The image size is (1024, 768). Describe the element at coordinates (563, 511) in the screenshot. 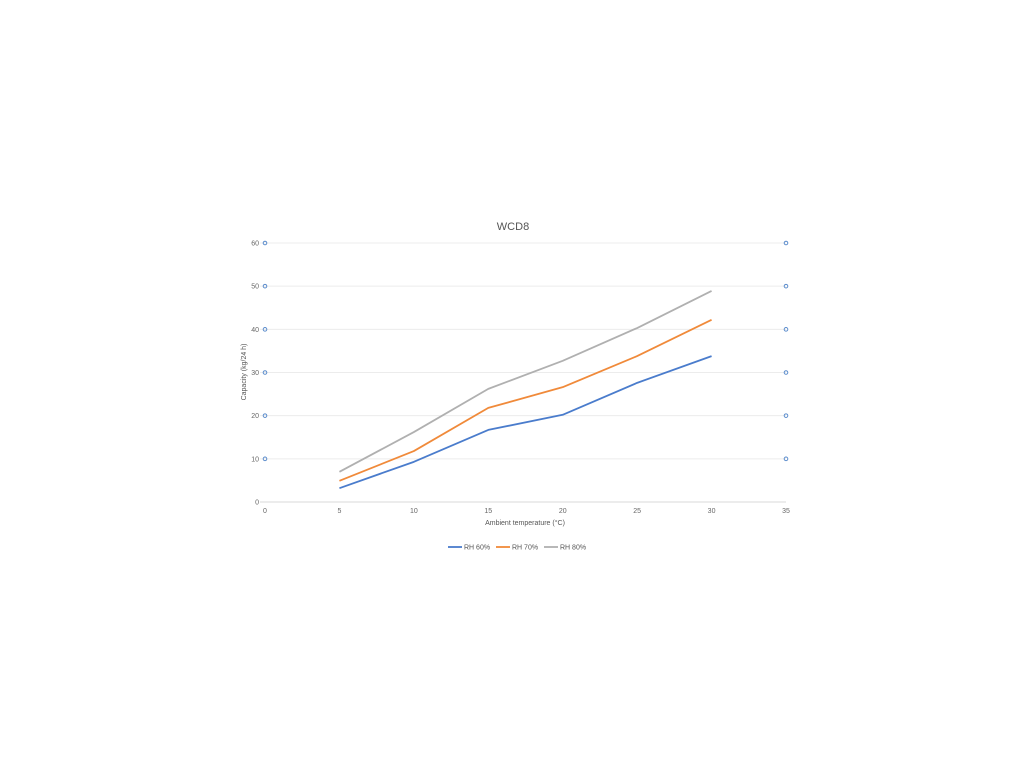

I see `x-tick-label: 20` at that location.